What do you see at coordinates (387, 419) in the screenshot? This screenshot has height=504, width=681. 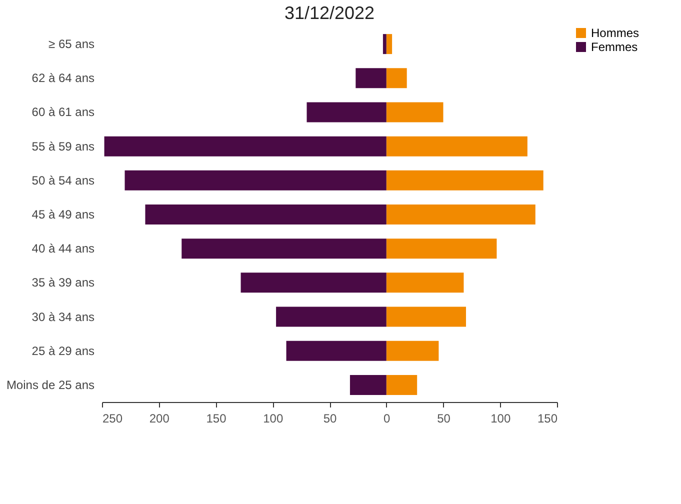 I see `x-tick-label: 0` at bounding box center [387, 419].